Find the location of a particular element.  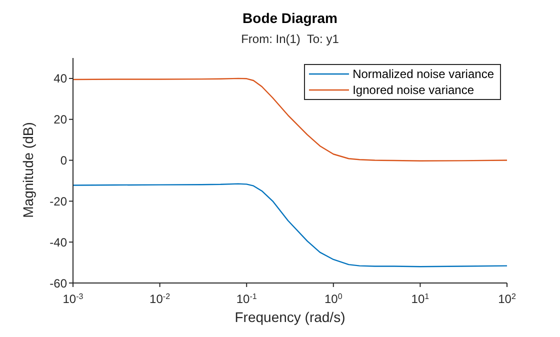

x-tick-label: 10$^{-3}$ is located at coordinates (73, 299).